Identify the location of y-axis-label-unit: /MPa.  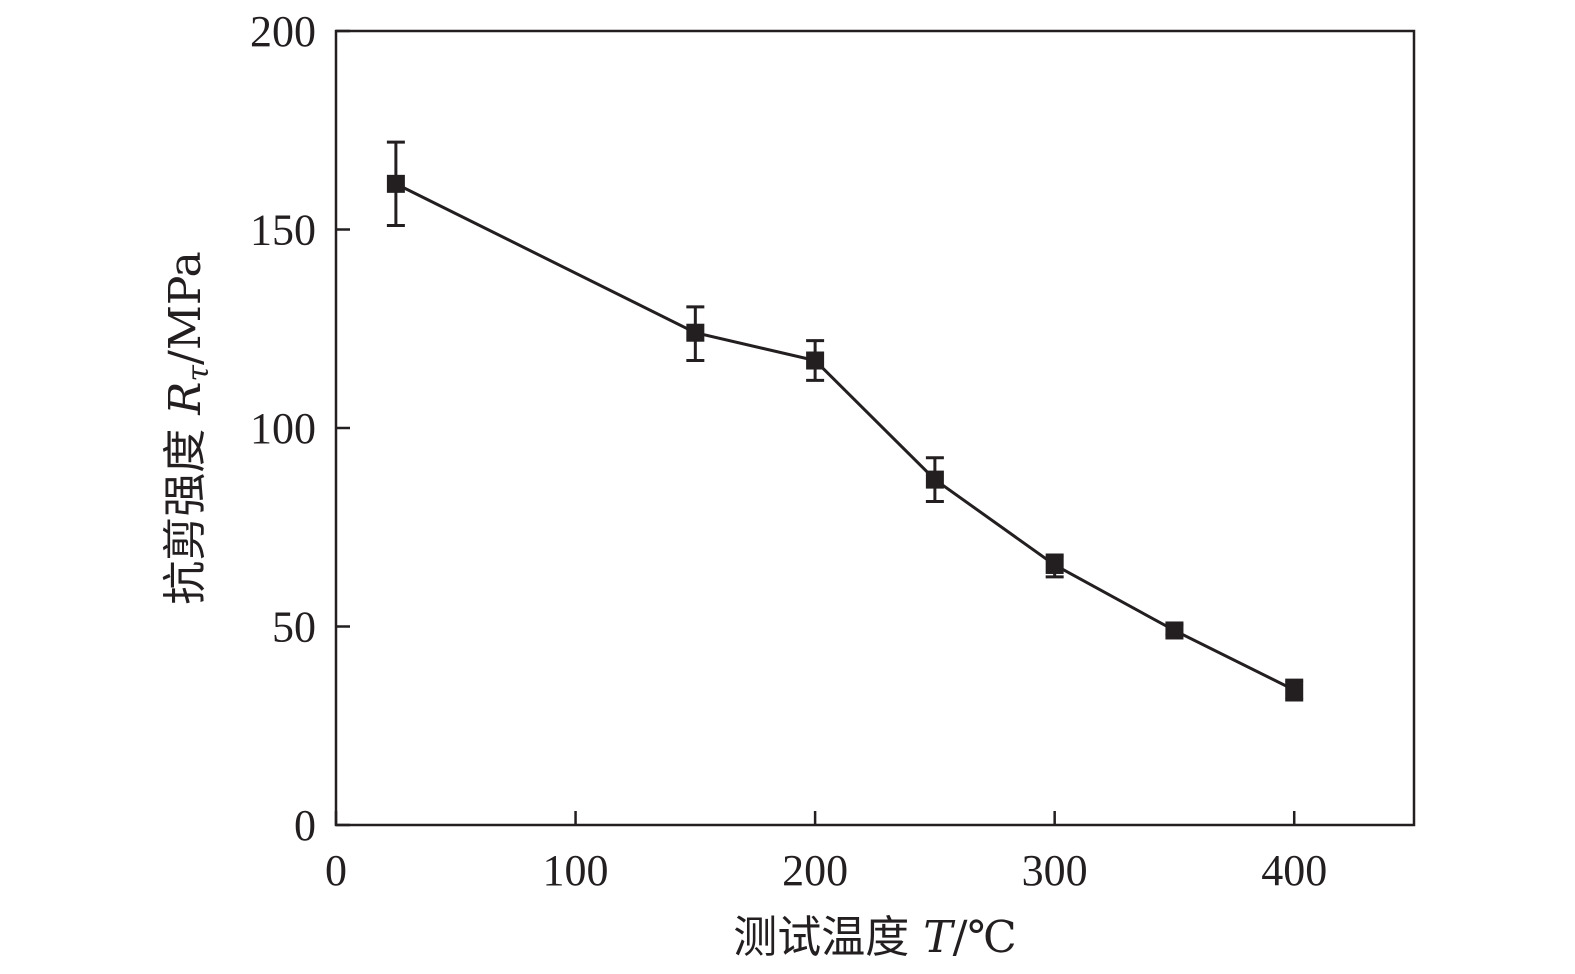
(185, 308).